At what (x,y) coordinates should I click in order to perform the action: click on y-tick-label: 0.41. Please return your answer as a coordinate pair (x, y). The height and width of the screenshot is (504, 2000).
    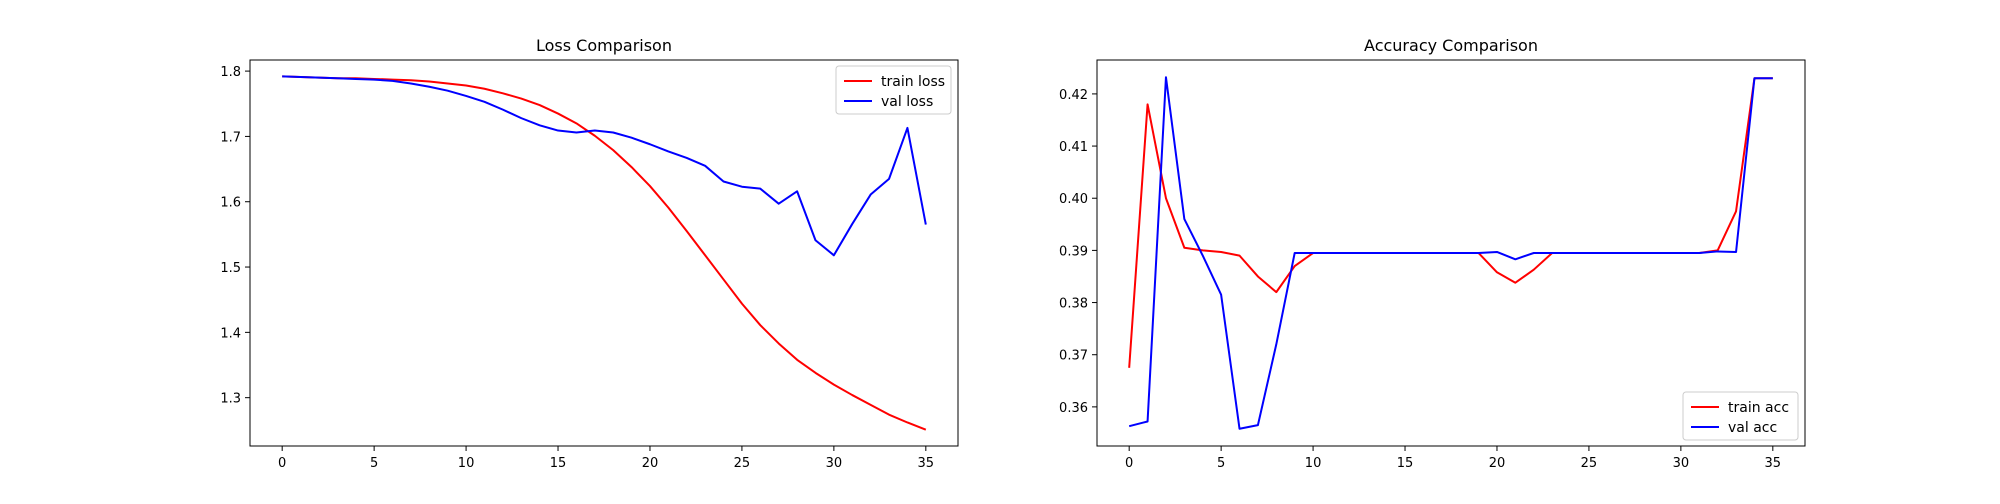
    Looking at the image, I should click on (1073, 147).